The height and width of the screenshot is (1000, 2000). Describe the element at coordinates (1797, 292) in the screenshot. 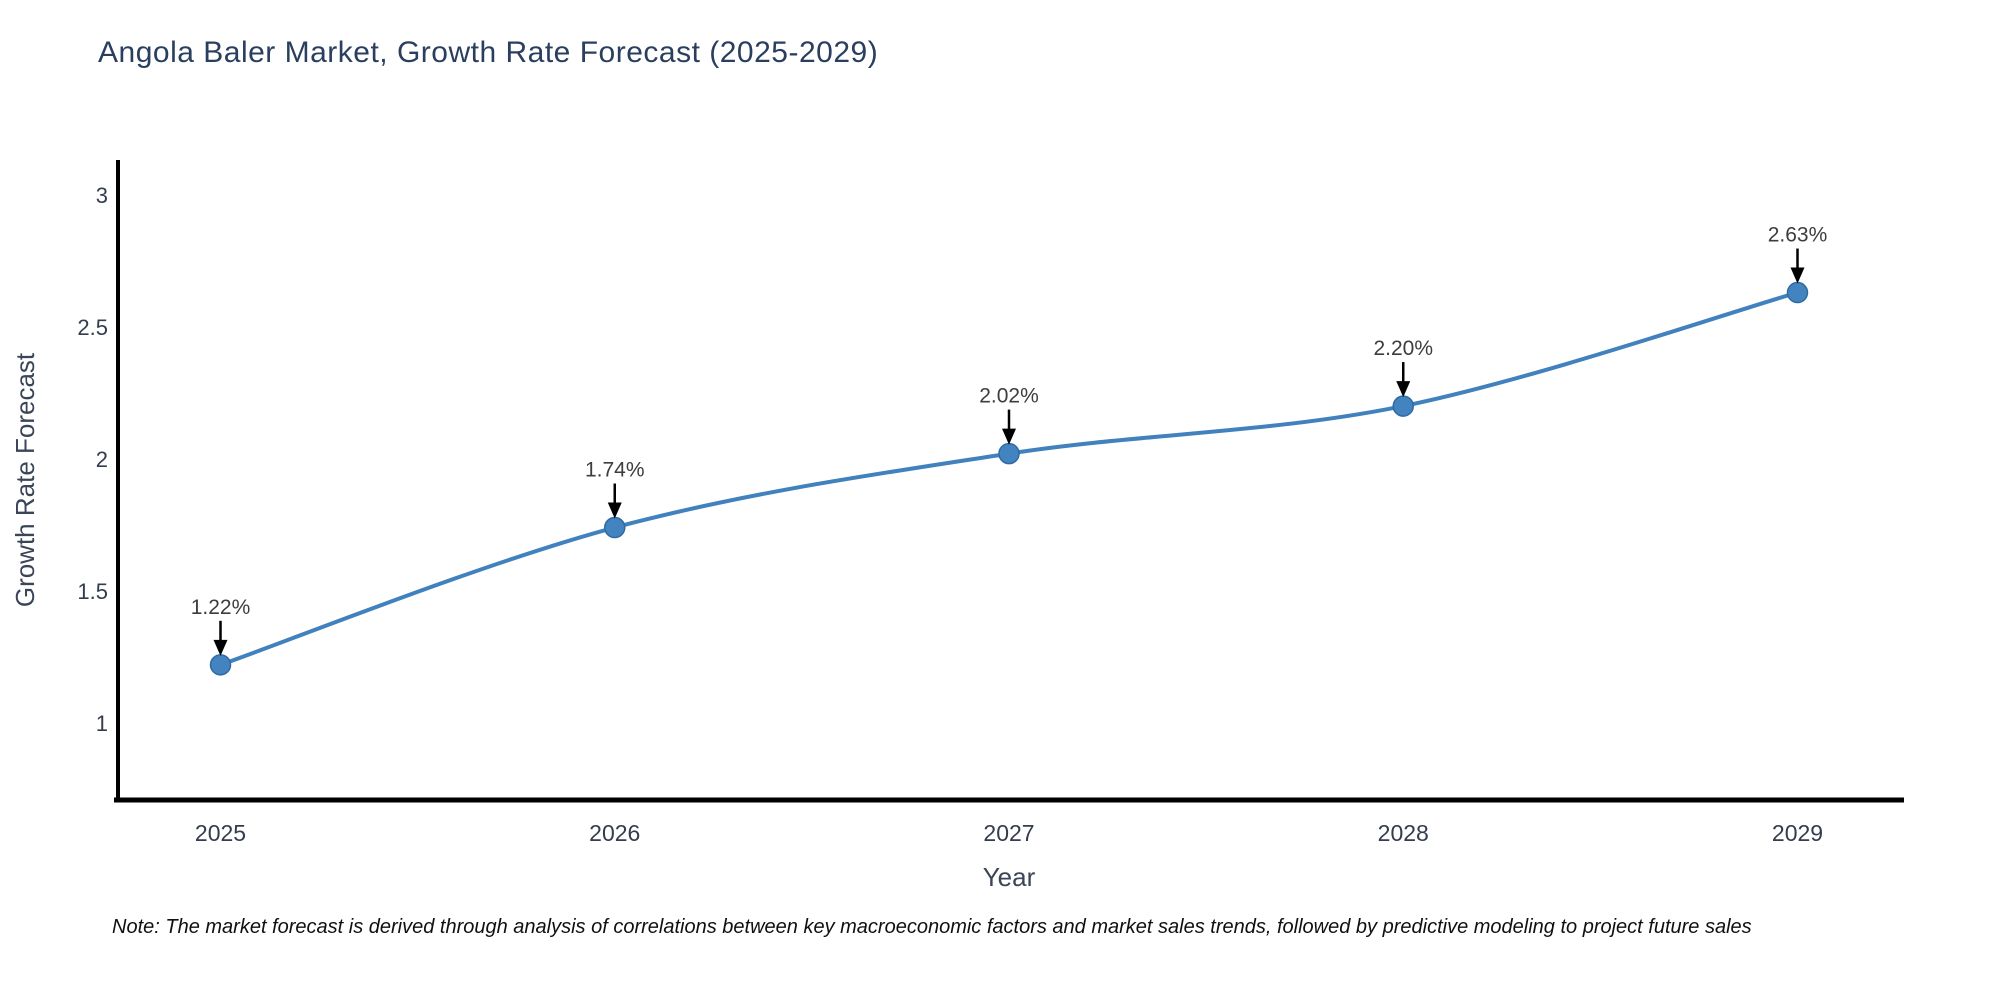

I see `data-point-2029` at that location.